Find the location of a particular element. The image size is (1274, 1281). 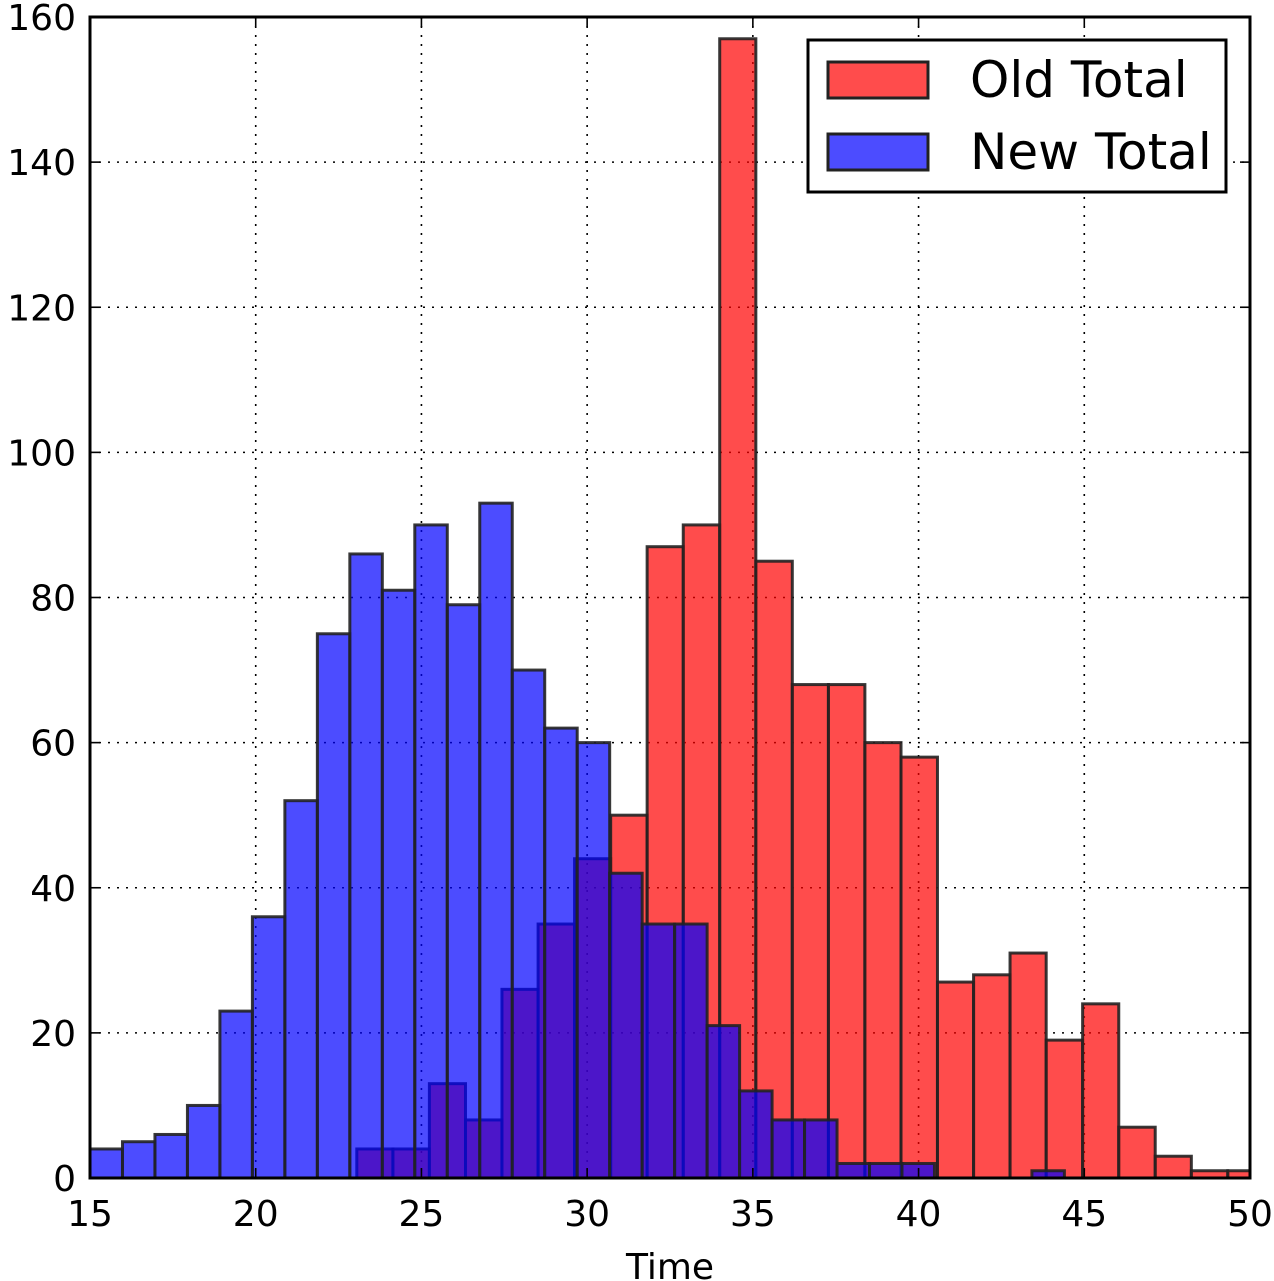

y-tick-label: 60 is located at coordinates (53, 744).